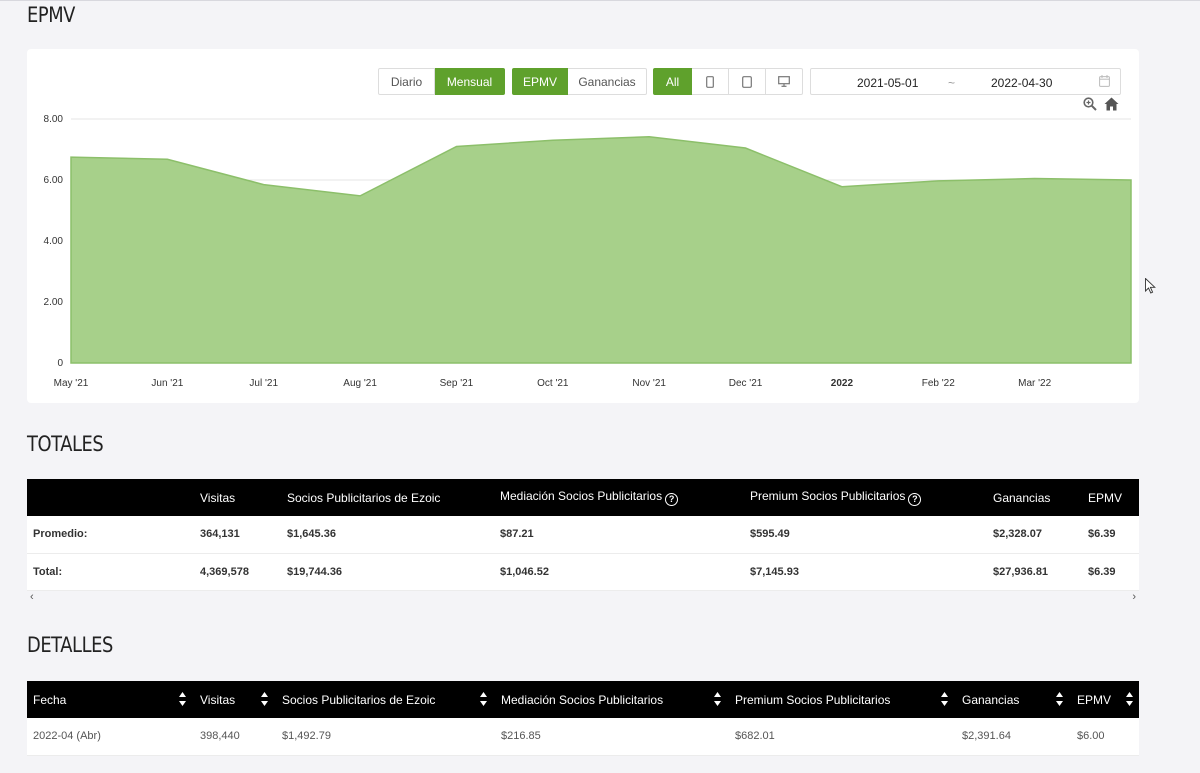 The width and height of the screenshot is (1200, 773). I want to click on home-icon, so click(1111, 104).